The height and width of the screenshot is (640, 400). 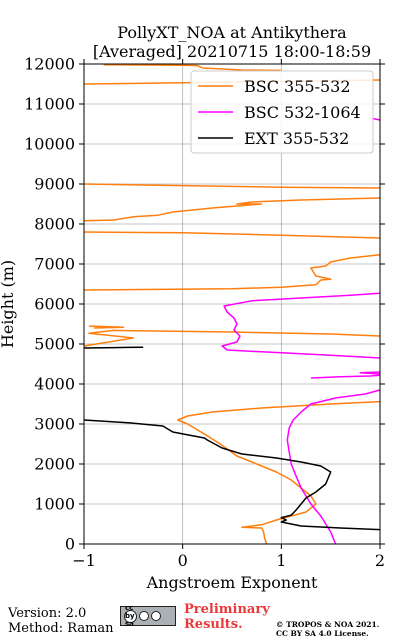 What do you see at coordinates (49, 64) in the screenshot?
I see `y-tick-label: 12000` at bounding box center [49, 64].